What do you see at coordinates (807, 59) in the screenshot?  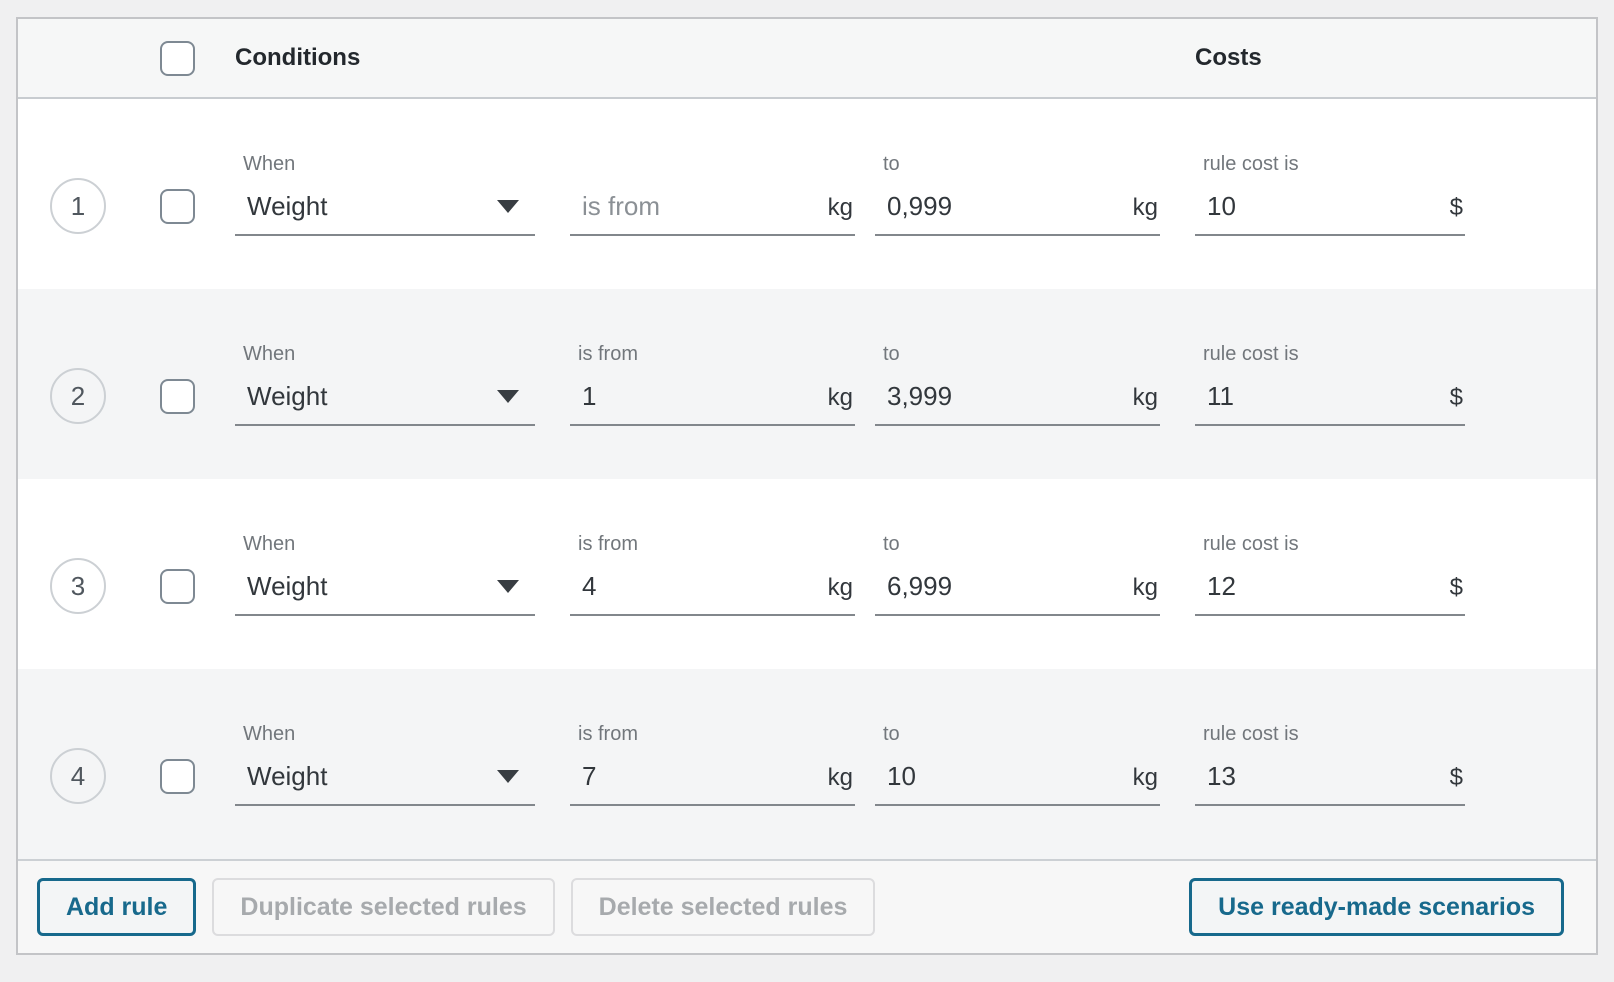 I see `table-header: Conditions Costs` at bounding box center [807, 59].